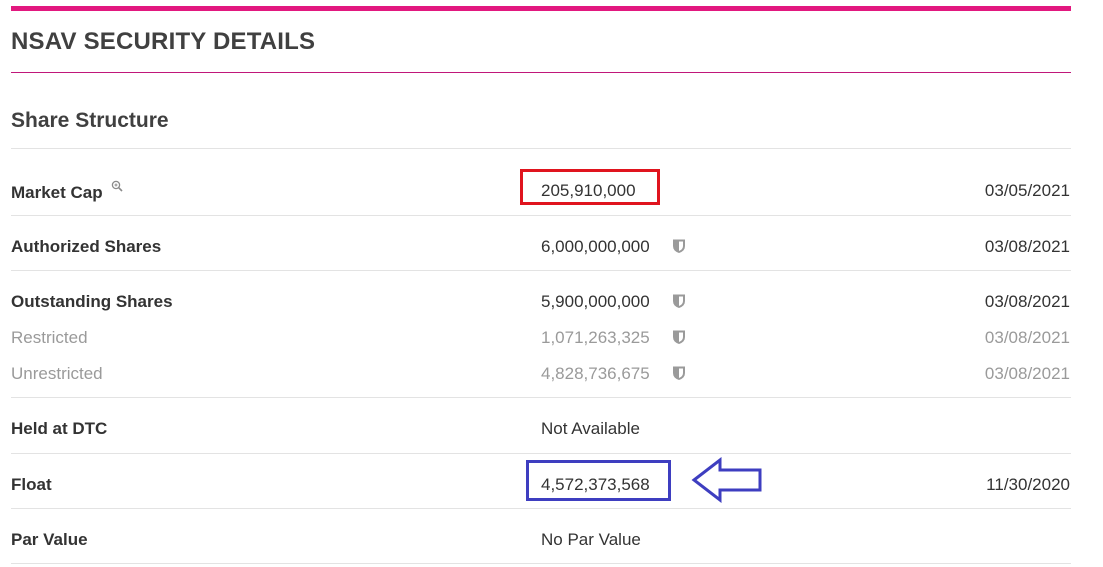 This screenshot has width=1103, height=567. I want to click on market-cap-date: 03/05/2021, so click(1027, 190).